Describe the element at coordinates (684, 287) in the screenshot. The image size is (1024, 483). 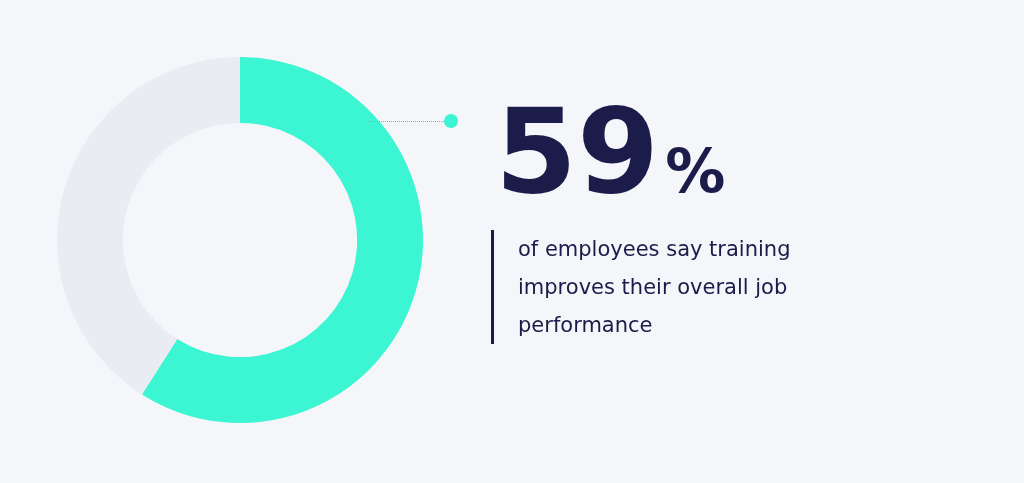
I see `text: of employees say training improves their overall job performance` at that location.